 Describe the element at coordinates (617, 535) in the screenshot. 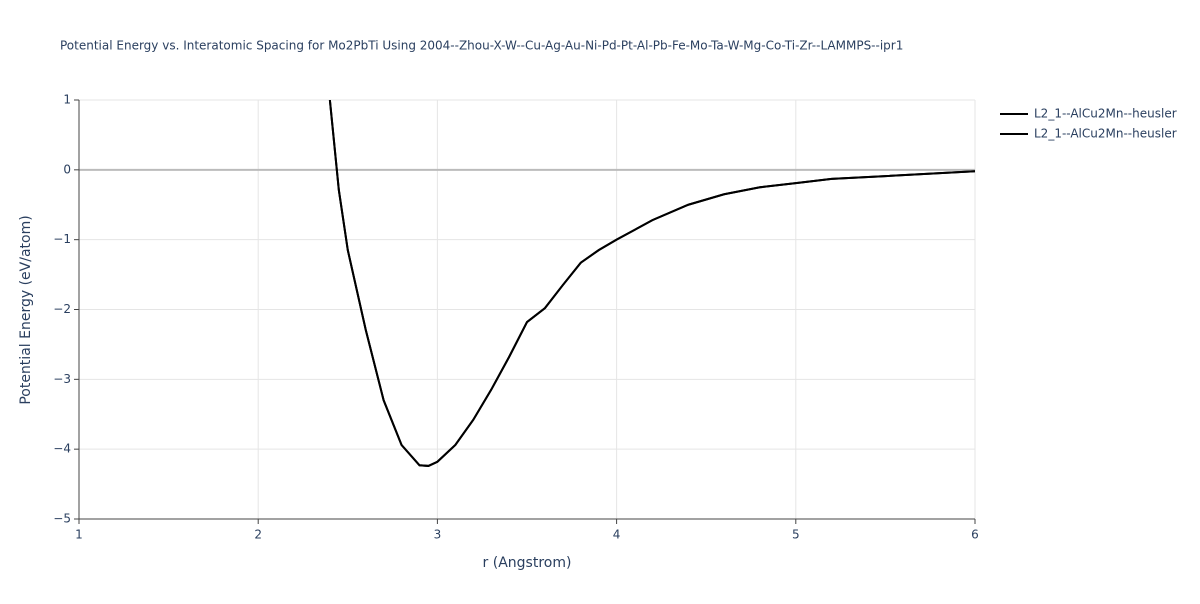

I see `x-tick-label: 4` at that location.